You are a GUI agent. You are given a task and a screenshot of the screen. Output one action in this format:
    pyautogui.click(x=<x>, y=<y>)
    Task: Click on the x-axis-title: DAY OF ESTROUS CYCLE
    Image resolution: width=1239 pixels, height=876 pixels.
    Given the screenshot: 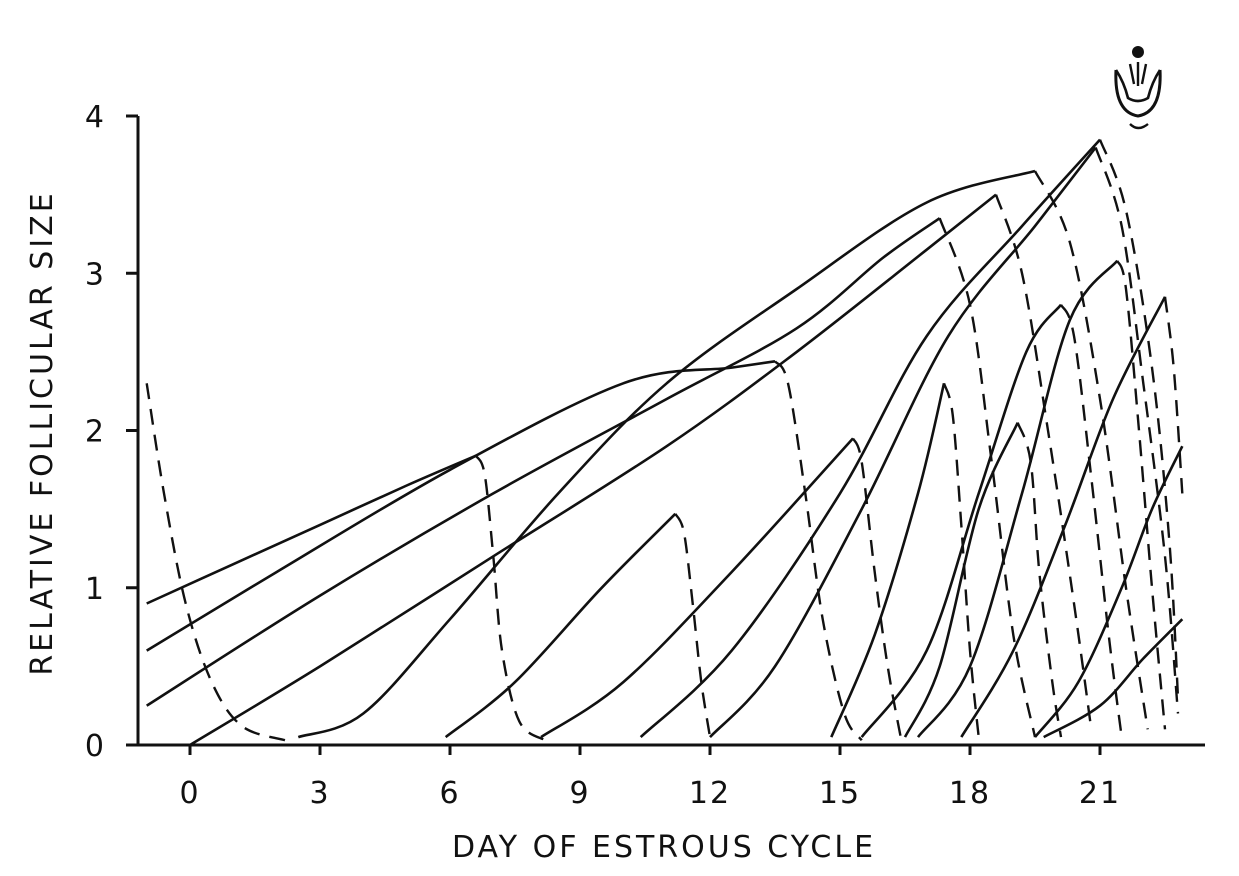 What is the action you would take?
    pyautogui.click(x=664, y=847)
    